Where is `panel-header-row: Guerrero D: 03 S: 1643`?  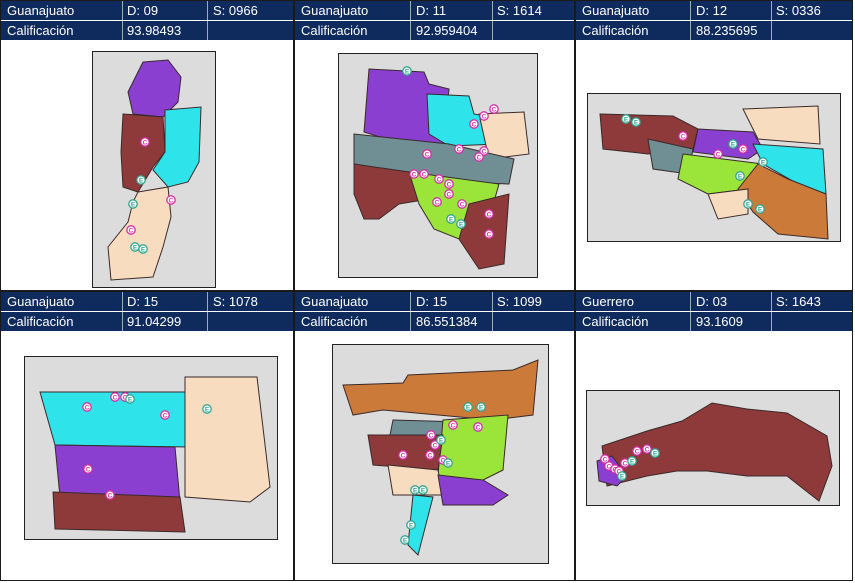 panel-header-row: Guerrero D: 03 S: 1643 is located at coordinates (714, 302).